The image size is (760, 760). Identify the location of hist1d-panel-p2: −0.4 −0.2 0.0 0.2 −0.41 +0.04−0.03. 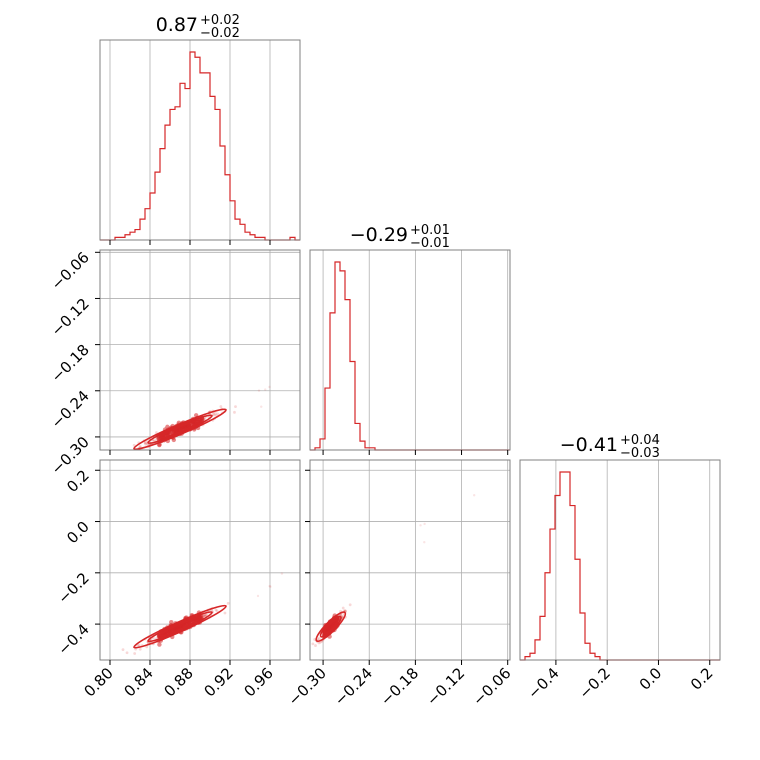
(620, 568).